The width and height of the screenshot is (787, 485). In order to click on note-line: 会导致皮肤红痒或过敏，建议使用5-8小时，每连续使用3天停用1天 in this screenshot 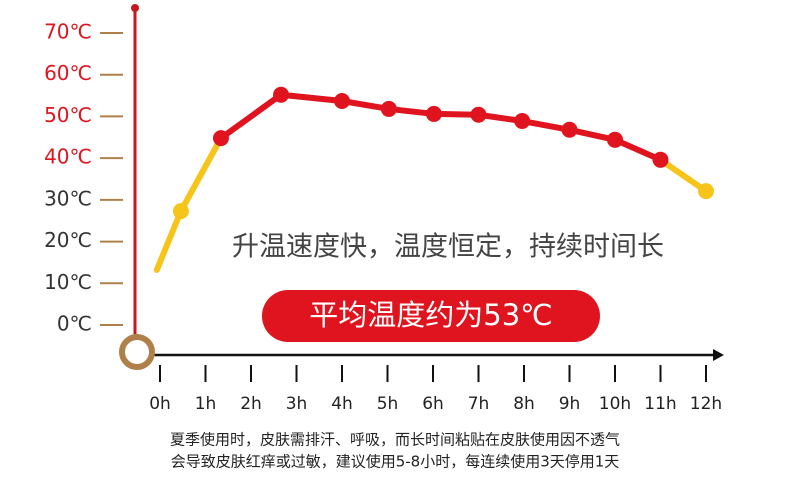, I will do `click(395, 462)`.